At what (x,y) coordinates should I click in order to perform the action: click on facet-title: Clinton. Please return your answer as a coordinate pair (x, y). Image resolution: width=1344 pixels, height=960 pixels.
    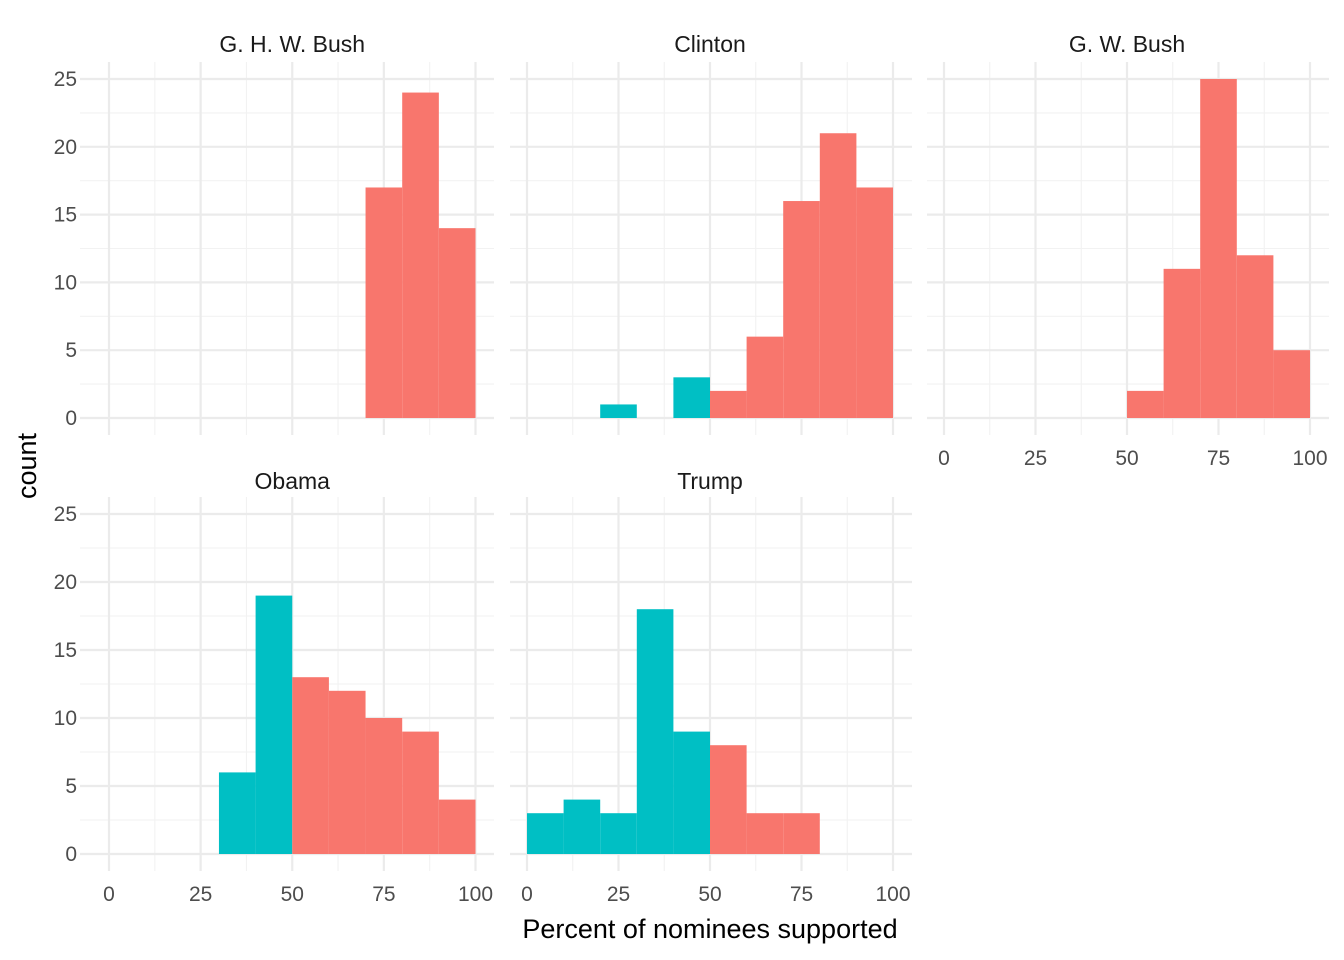
    Looking at the image, I should click on (710, 44).